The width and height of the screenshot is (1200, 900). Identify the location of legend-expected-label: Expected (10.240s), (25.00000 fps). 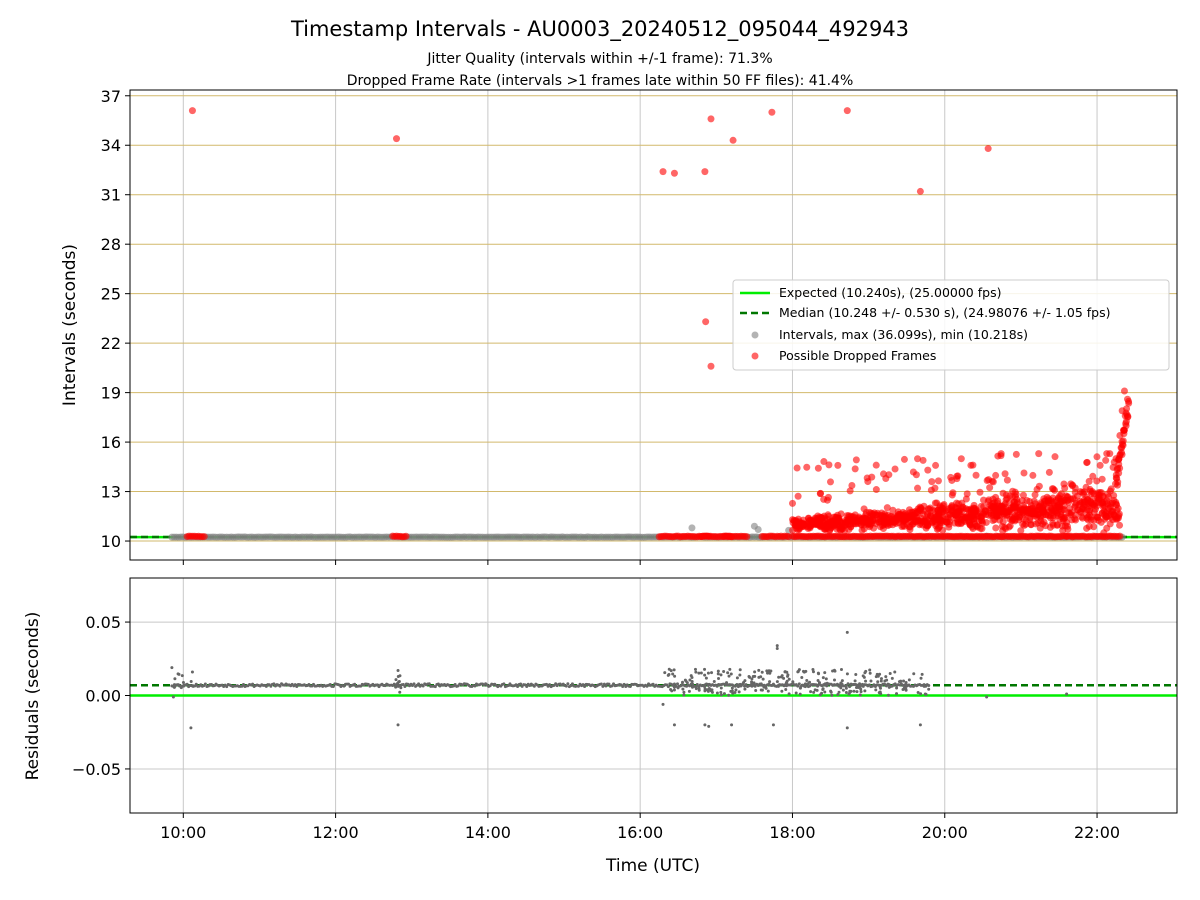
(890, 292).